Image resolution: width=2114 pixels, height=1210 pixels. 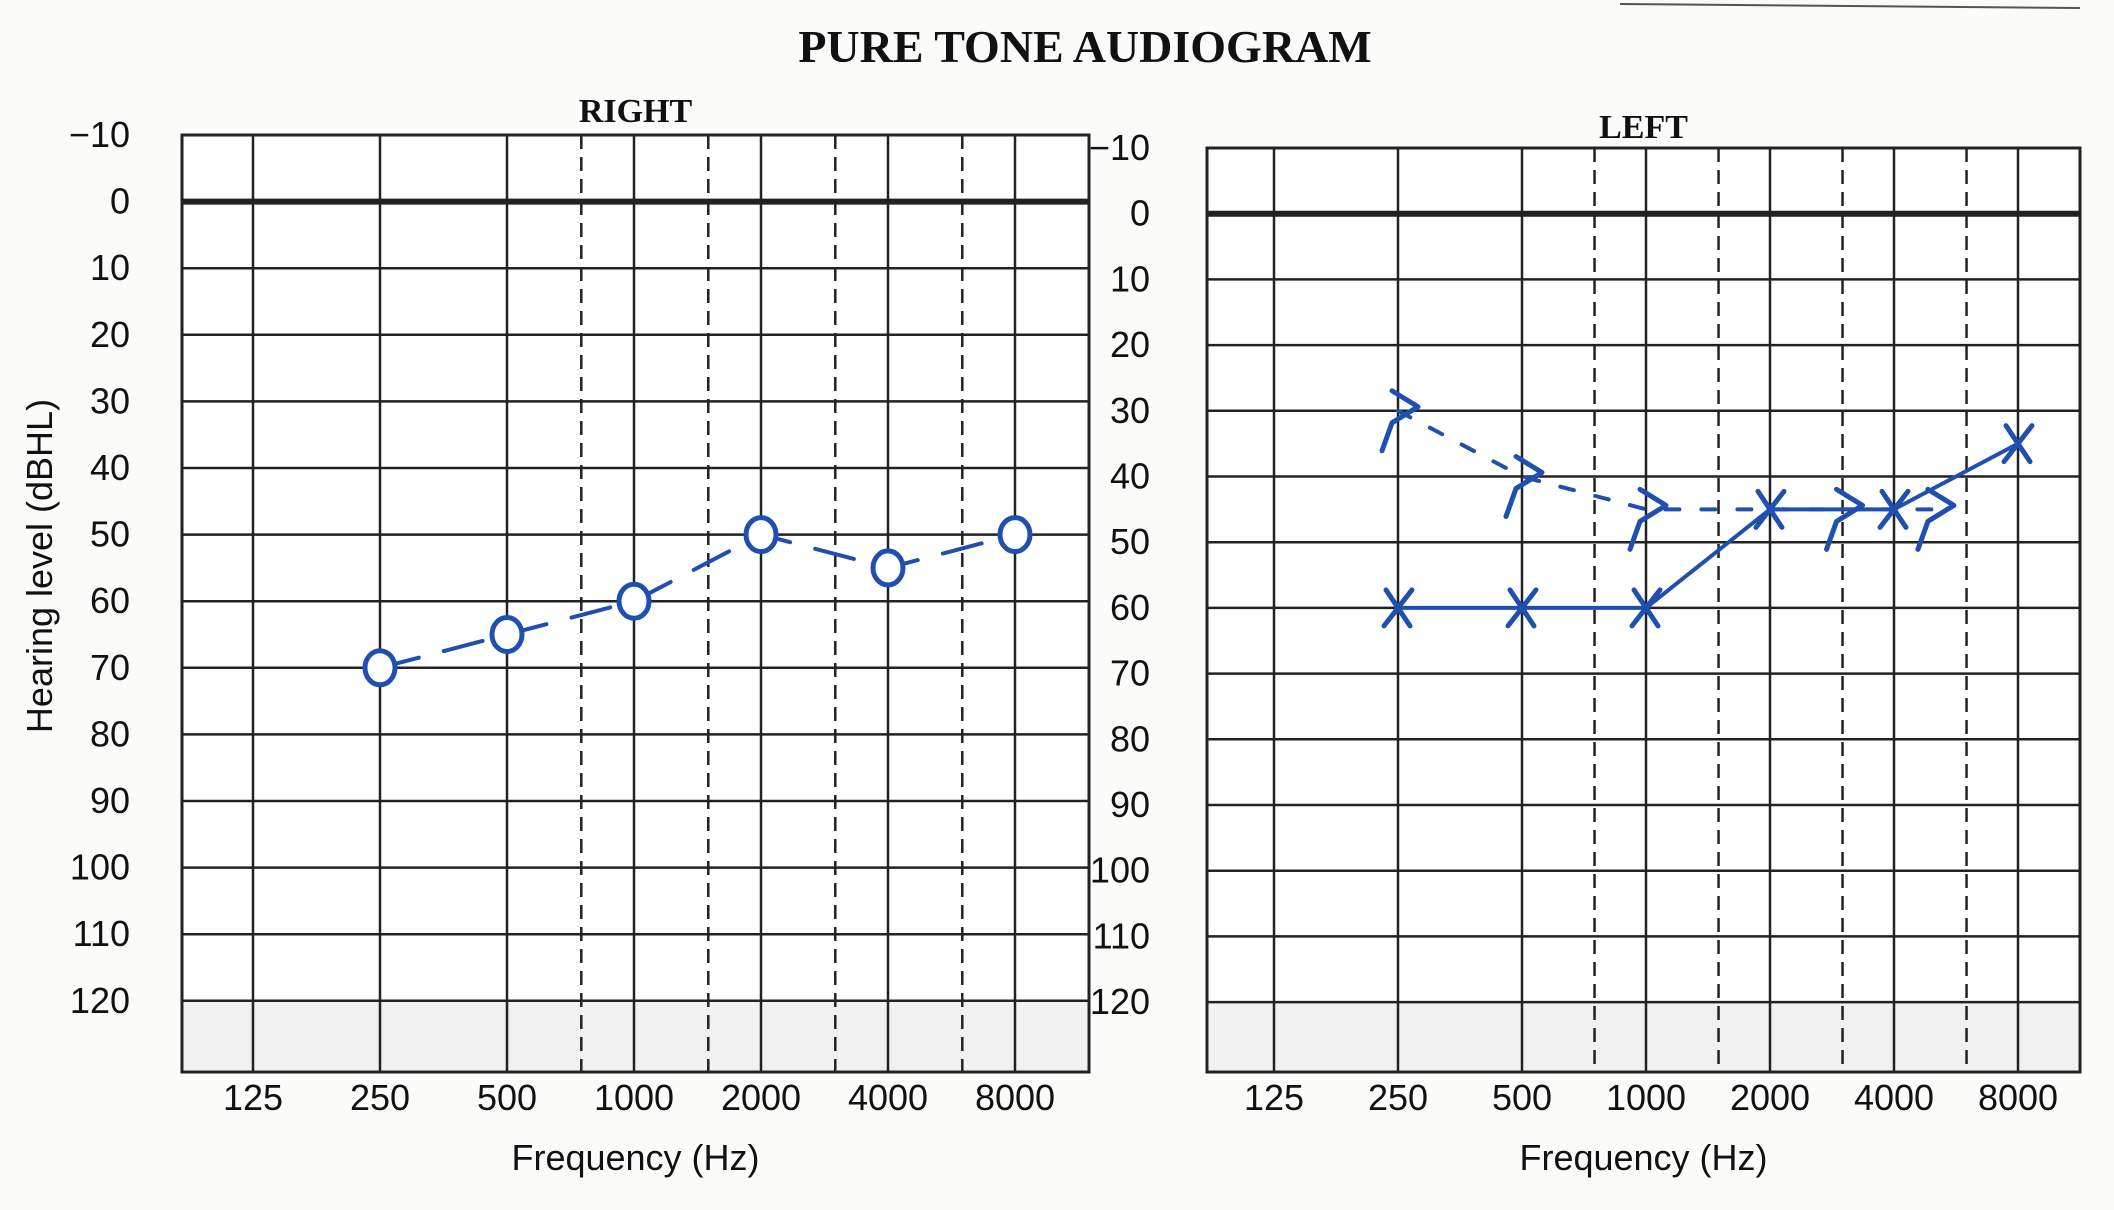 I want to click on series-line-x, so click(x=1708, y=525).